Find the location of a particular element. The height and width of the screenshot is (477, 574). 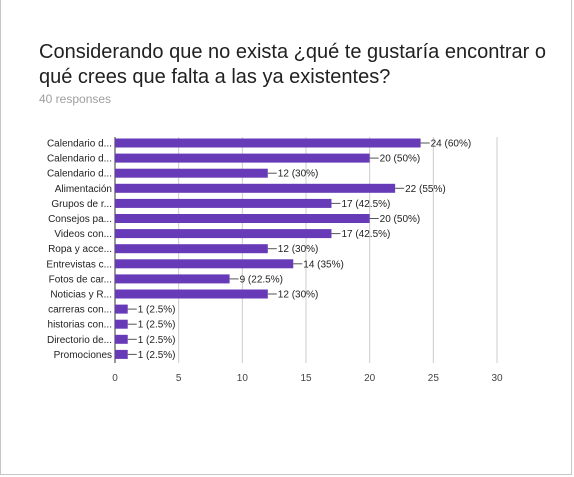

category-label: Alimentación is located at coordinates (83, 189).